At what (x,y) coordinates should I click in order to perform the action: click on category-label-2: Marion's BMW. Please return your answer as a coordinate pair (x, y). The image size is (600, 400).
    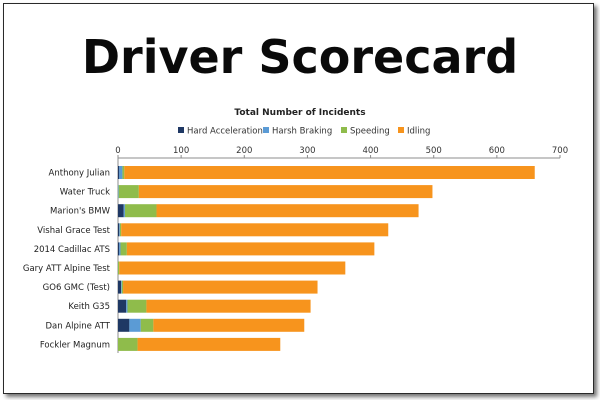
    Looking at the image, I should click on (80, 212).